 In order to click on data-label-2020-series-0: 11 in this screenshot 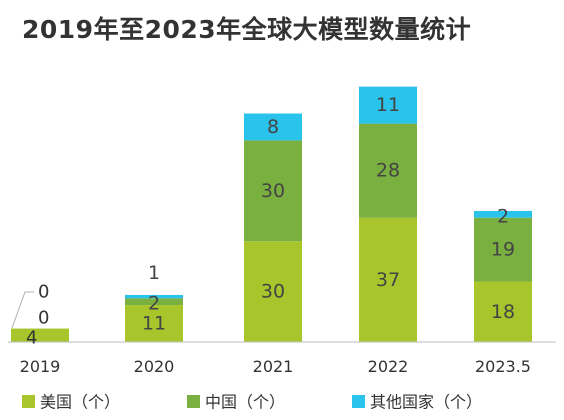, I will do `click(154, 324)`.